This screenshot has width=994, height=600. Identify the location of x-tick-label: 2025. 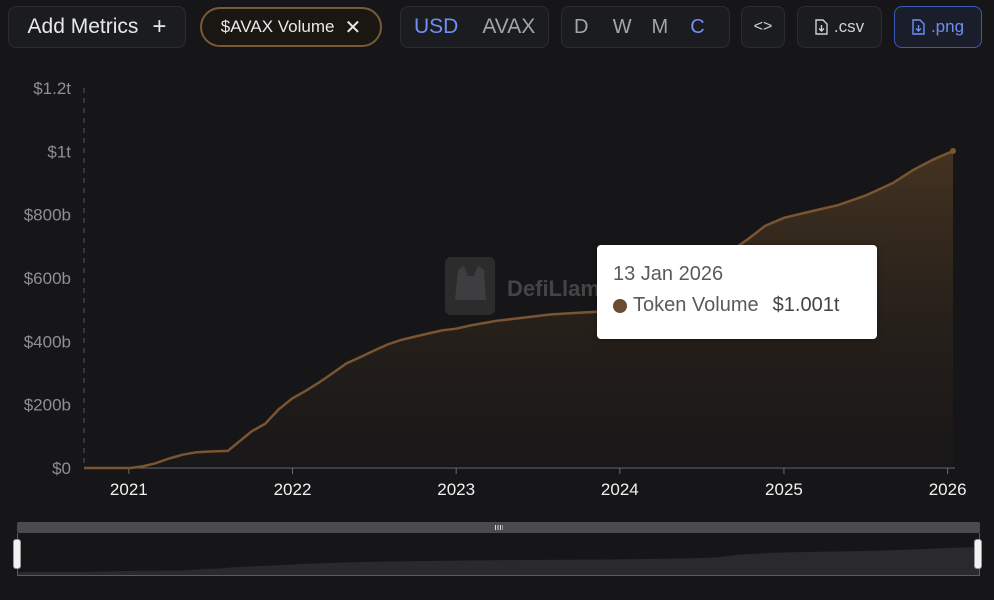
(784, 489).